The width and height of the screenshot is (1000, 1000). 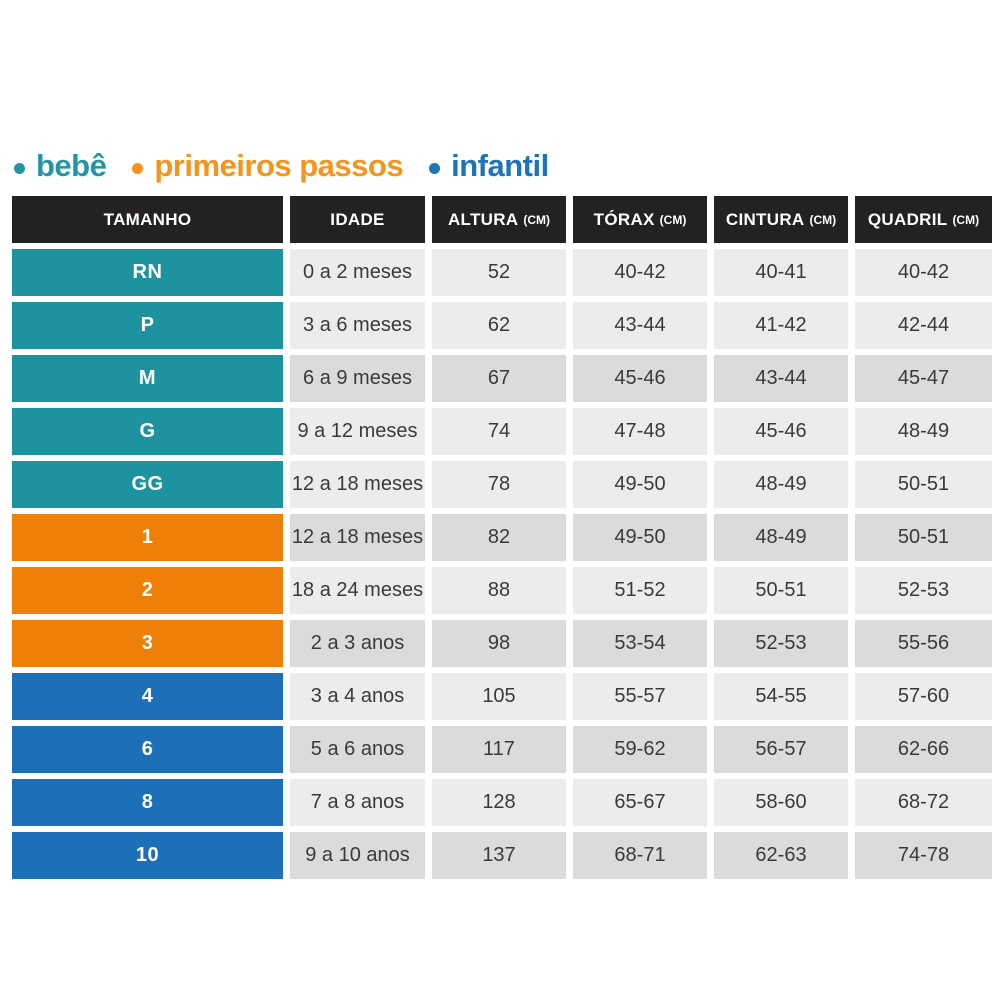 I want to click on cell-torax: 55-57, so click(x=640, y=696).